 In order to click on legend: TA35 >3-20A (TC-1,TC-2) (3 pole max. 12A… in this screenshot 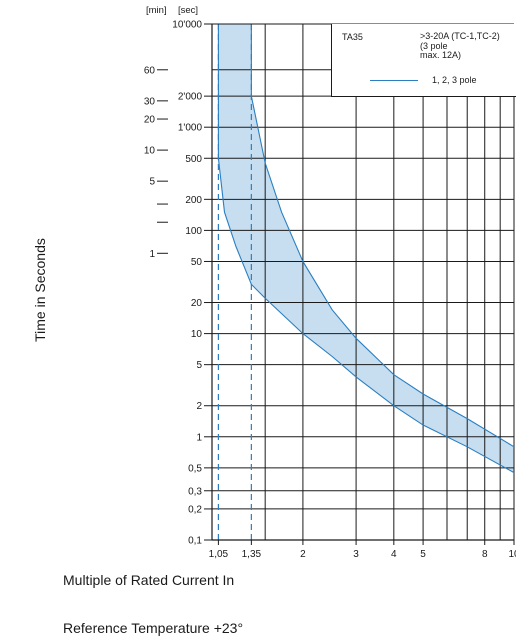, I will do `click(423, 60)`.